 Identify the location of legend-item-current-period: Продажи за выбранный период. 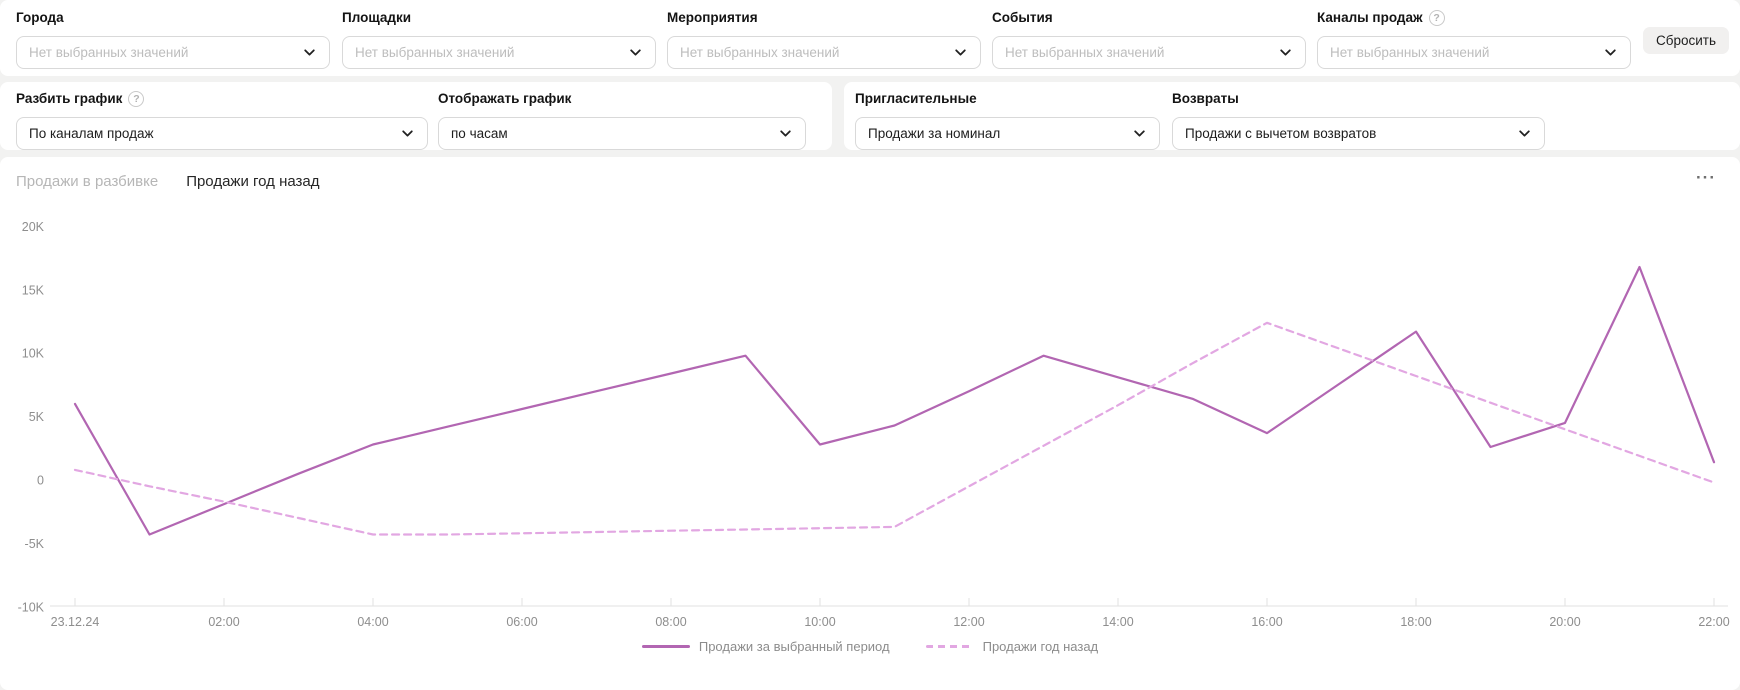
(765, 646).